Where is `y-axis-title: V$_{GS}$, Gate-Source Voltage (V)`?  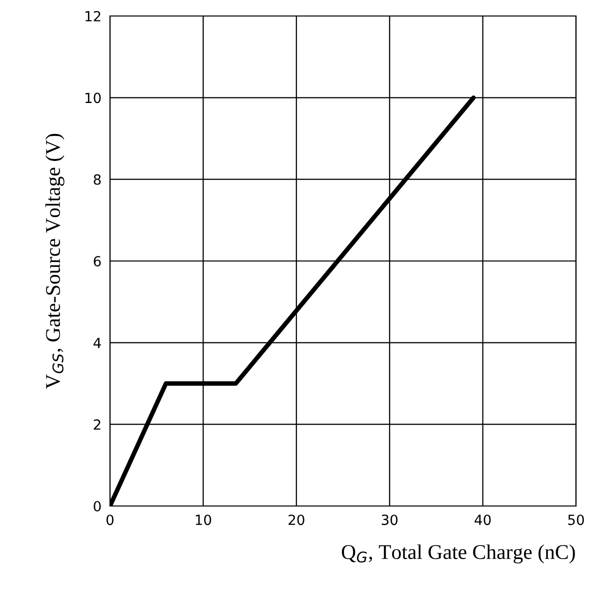
y-axis-title: V$_{GS}$, Gate-Source Voltage (V) is located at coordinates (54, 261).